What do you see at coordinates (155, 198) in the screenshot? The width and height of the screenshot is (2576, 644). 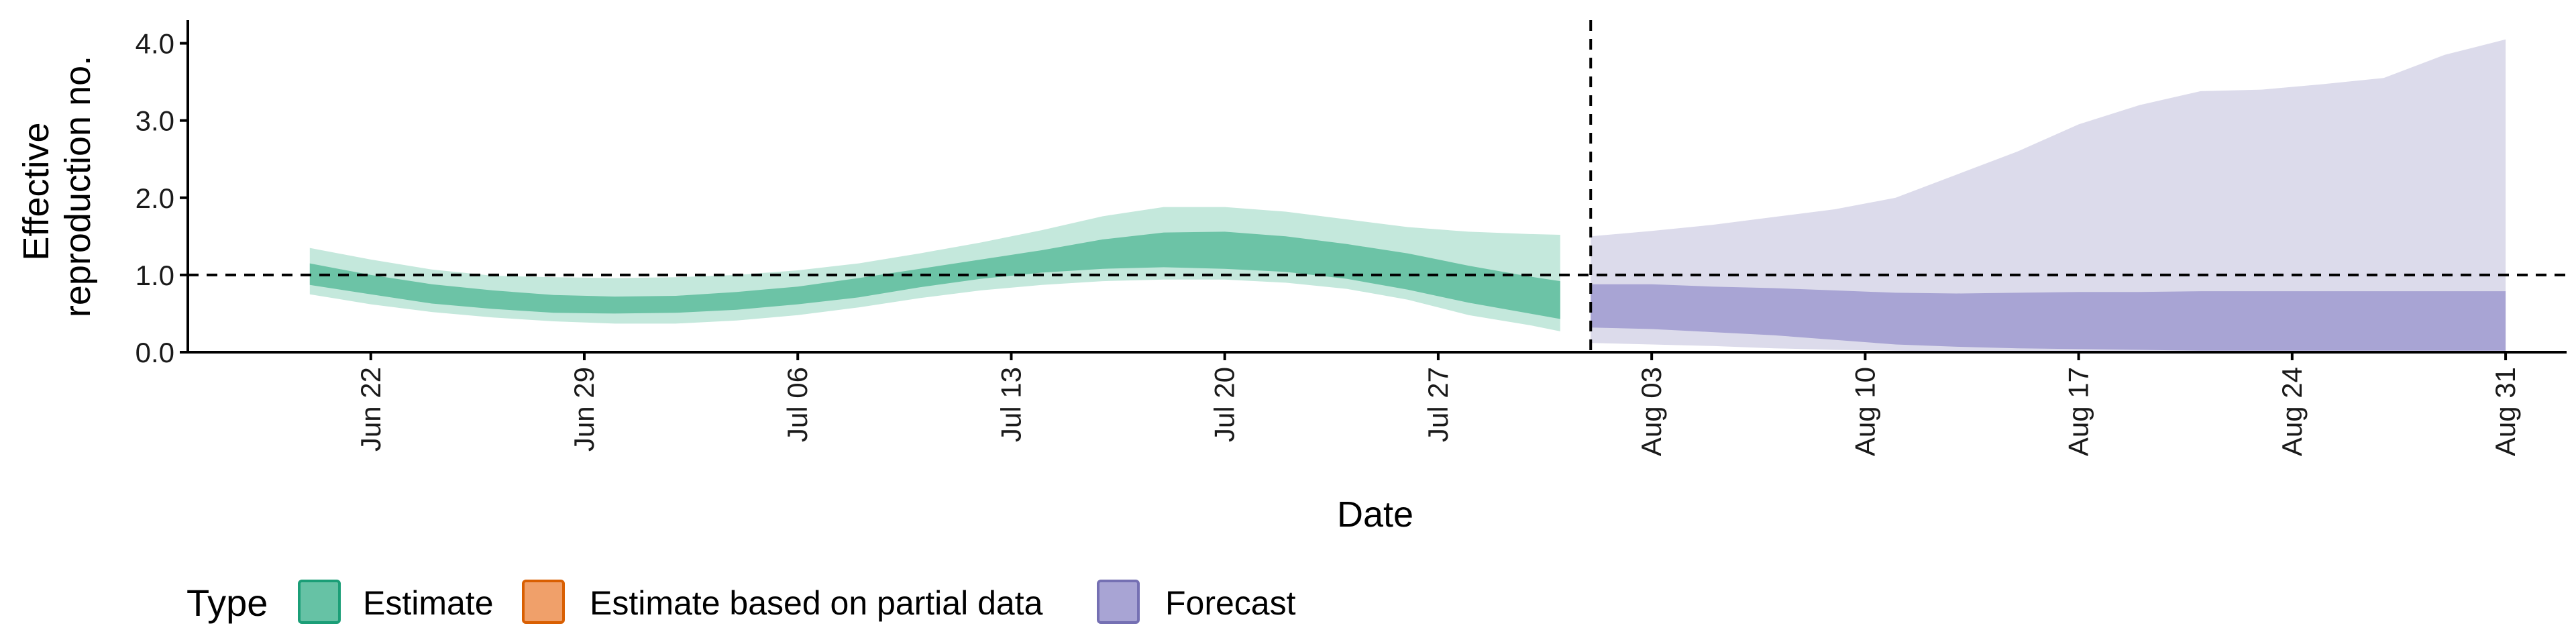 I see `y-tick-label: 2.0` at bounding box center [155, 198].